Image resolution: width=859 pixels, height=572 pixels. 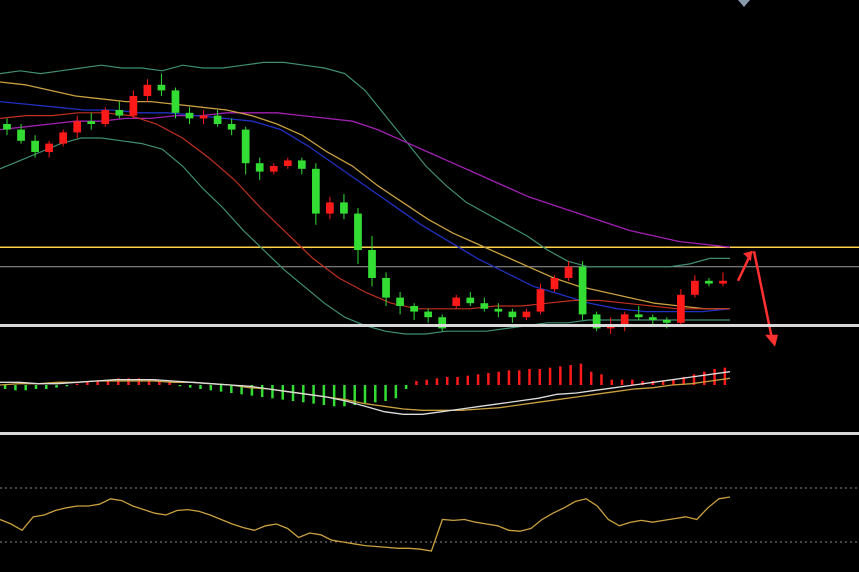 What do you see at coordinates (365, 524) in the screenshot?
I see `oscillator-line` at bounding box center [365, 524].